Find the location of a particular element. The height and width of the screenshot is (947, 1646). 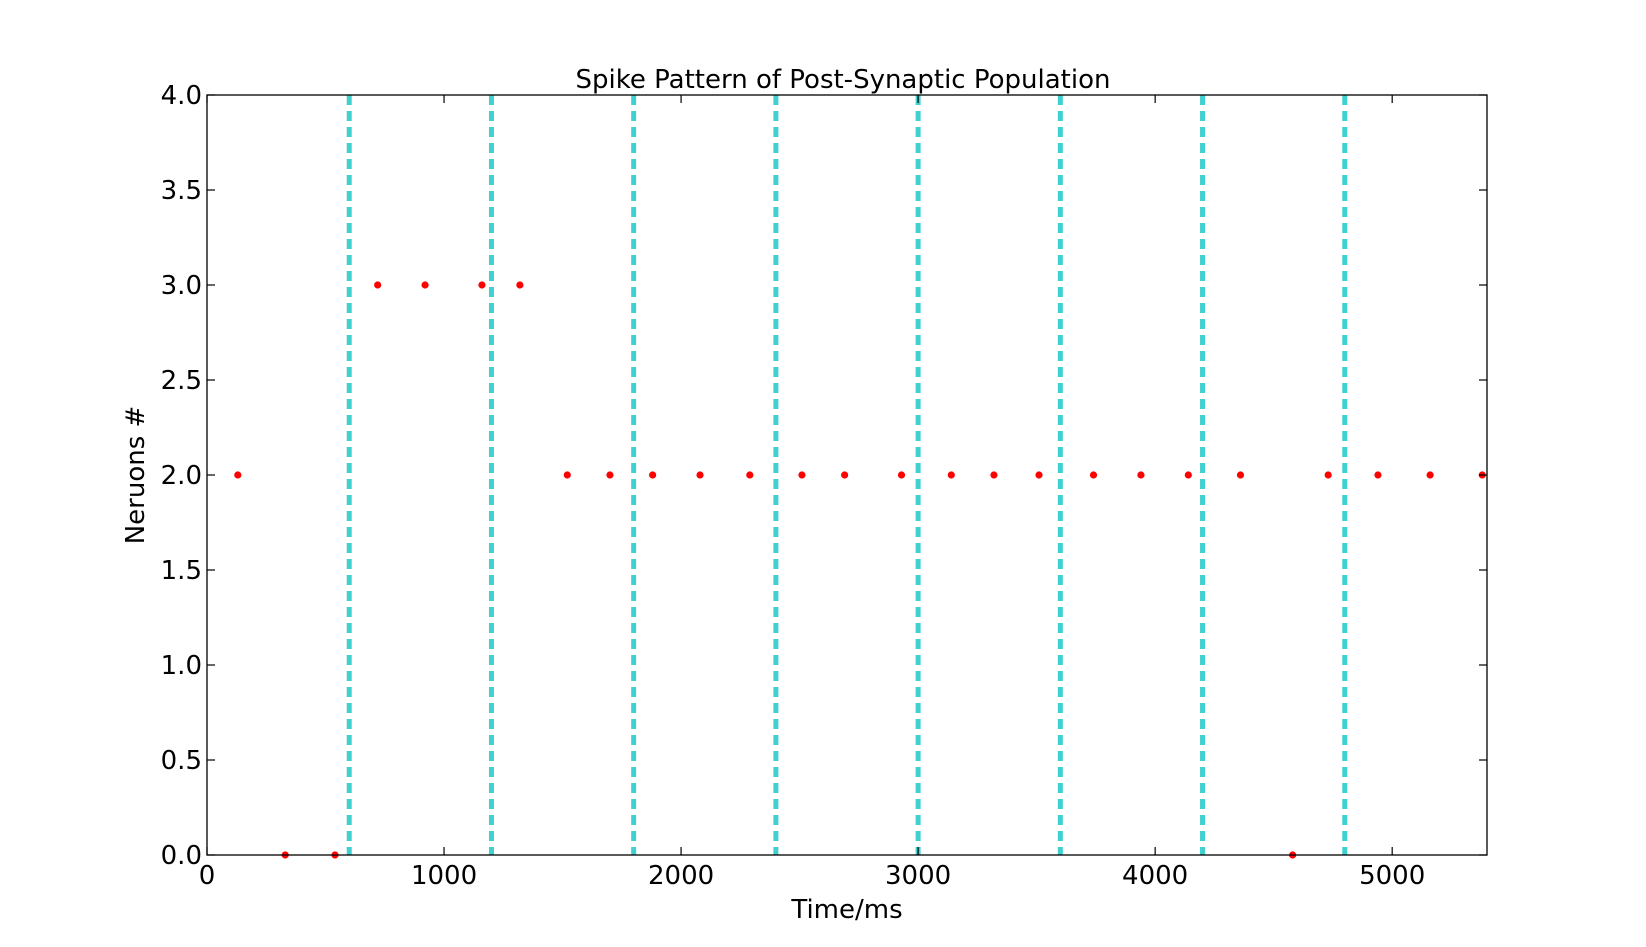

x-tick-label: 3000 is located at coordinates (918, 876).